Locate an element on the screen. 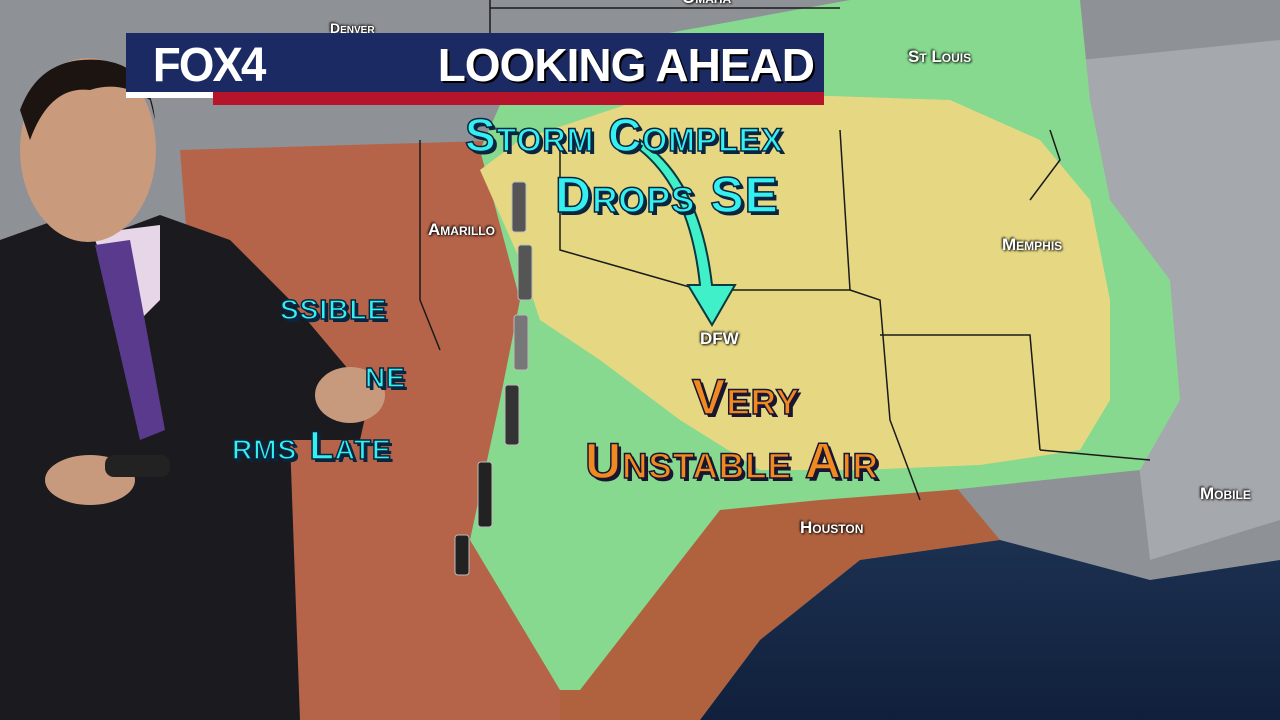 The width and height of the screenshot is (1280, 720). storm-complex-line2: Drops SE is located at coordinates (666, 195).